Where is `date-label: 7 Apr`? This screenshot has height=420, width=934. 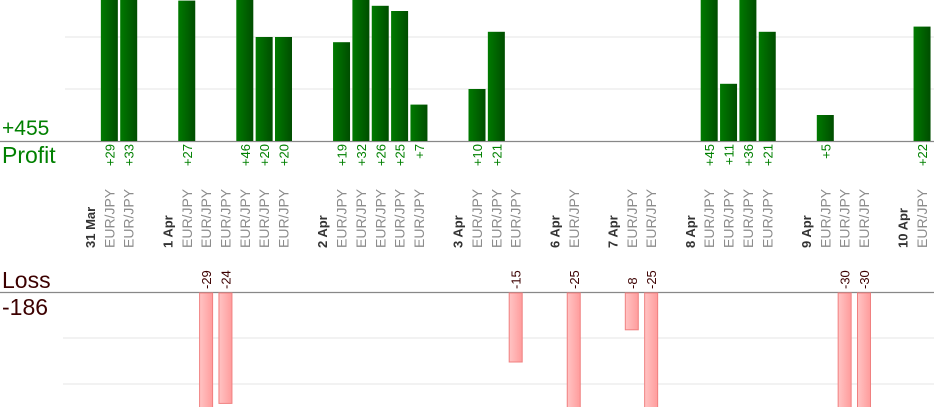
date-label: 7 Apr is located at coordinates (612, 231).